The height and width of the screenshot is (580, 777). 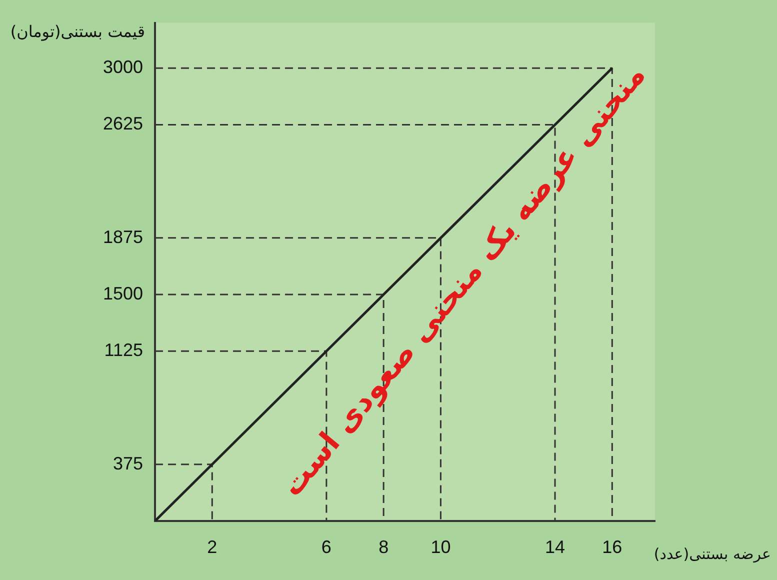 What do you see at coordinates (122, 67) in the screenshot?
I see `y-tick-label: 3000` at bounding box center [122, 67].